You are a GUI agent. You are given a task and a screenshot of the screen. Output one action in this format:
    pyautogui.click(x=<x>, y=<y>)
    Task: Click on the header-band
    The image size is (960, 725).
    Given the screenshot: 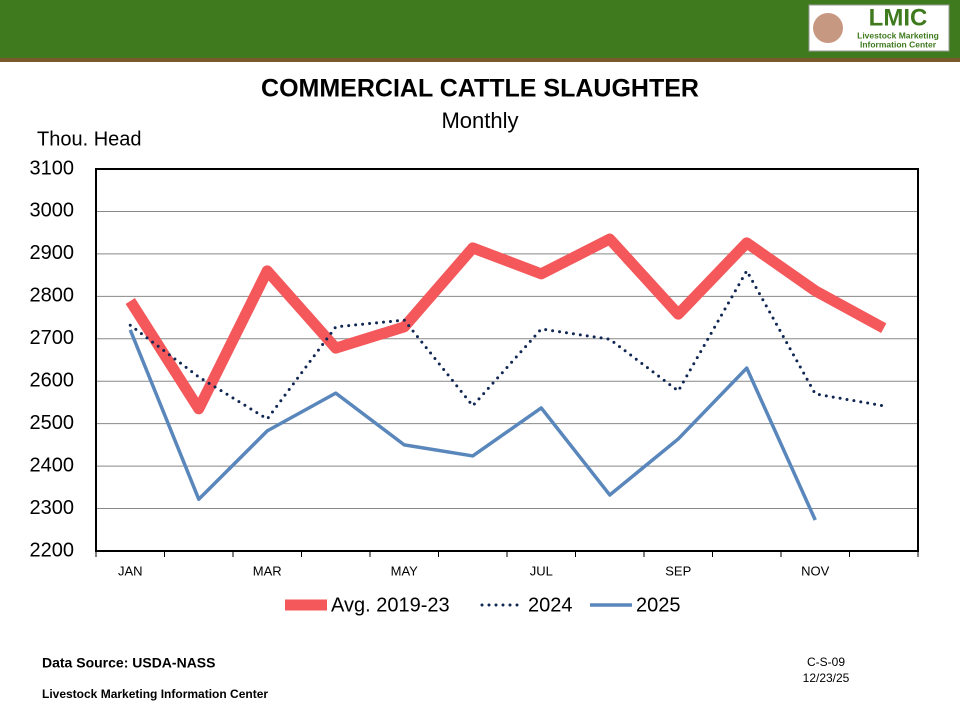 What is the action you would take?
    pyautogui.click(x=480, y=29)
    